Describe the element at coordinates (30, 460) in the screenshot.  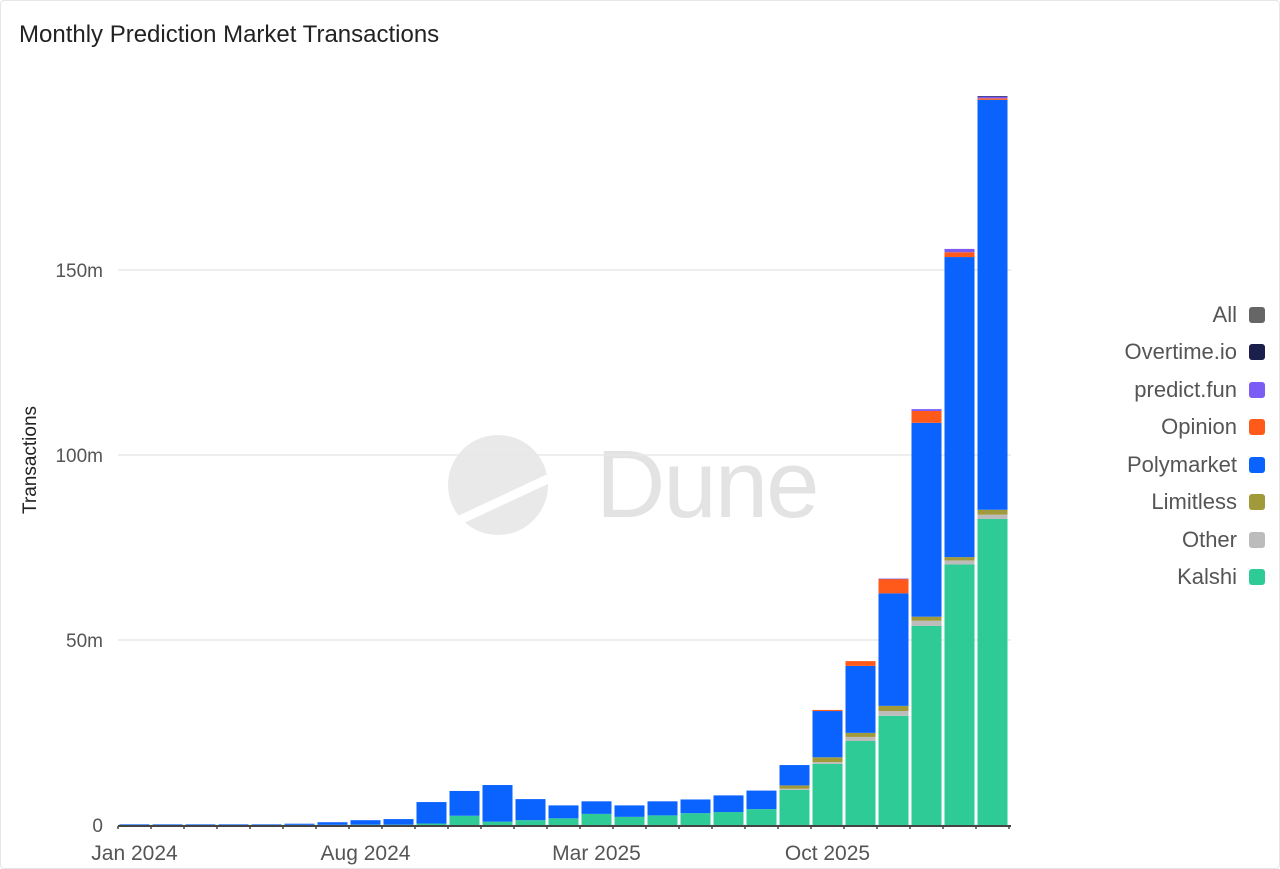
I see `y-axis-label: Transactions` at that location.